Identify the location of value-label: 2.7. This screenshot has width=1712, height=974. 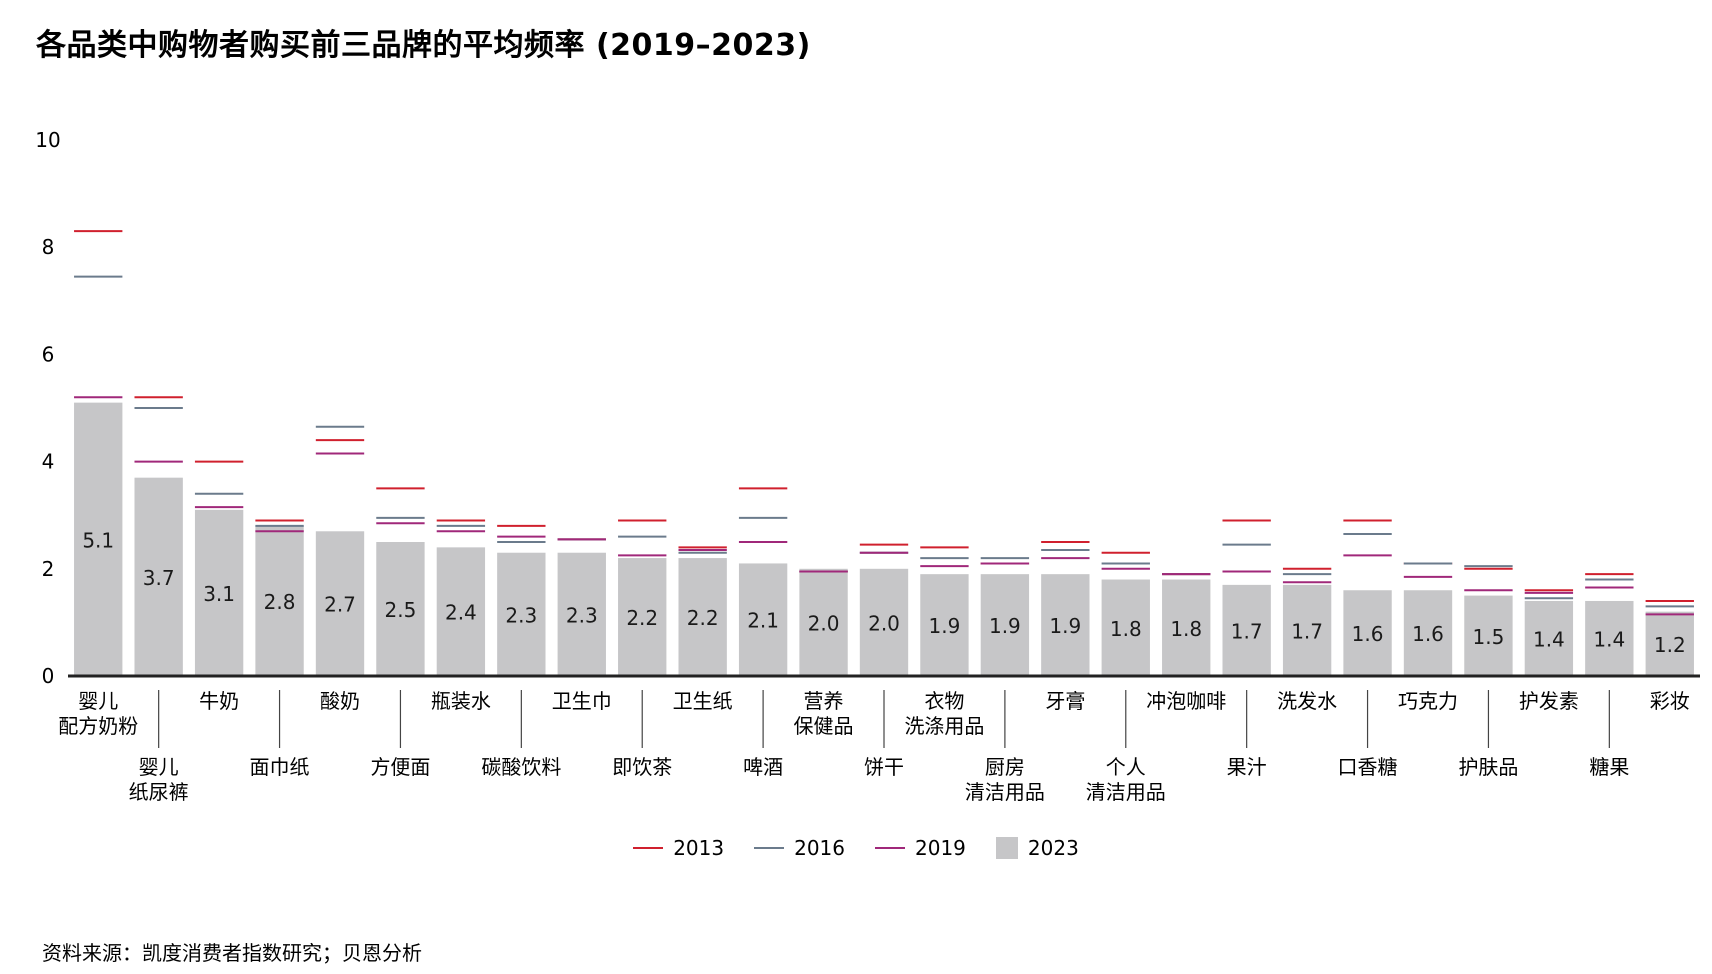
(340, 605).